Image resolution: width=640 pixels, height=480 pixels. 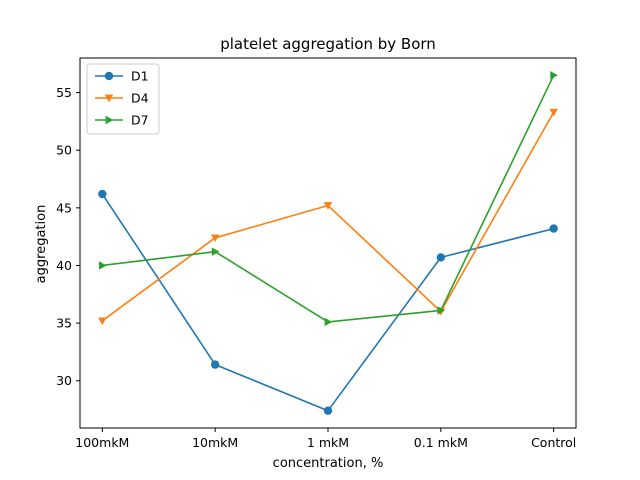 What do you see at coordinates (64, 380) in the screenshot?
I see `y-tick-label: 30` at bounding box center [64, 380].